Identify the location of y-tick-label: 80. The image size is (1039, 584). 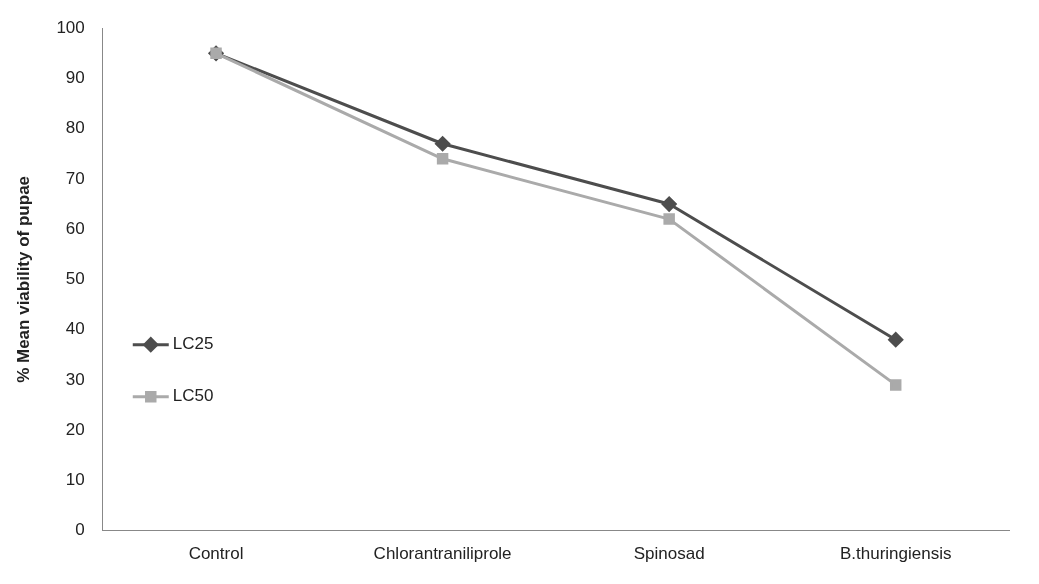
(75, 128).